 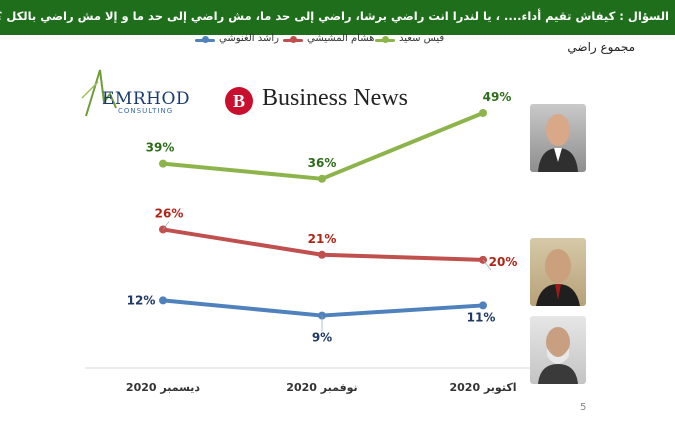 I want to click on data-label-hichem: 21%, so click(x=322, y=239).